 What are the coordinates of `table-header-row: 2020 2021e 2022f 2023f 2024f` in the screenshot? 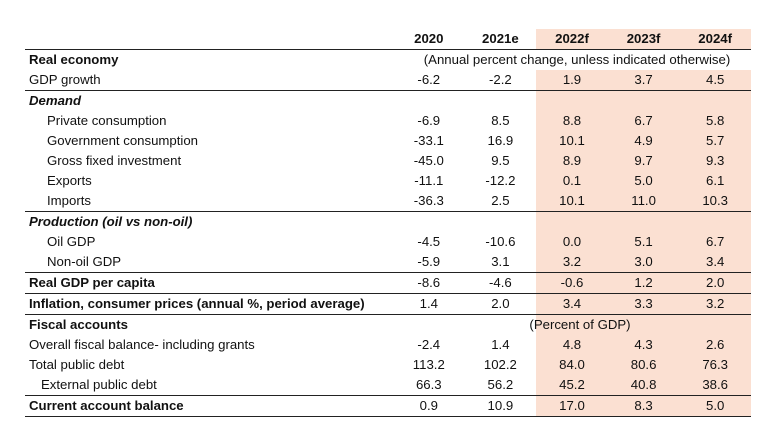 It's located at (388, 39).